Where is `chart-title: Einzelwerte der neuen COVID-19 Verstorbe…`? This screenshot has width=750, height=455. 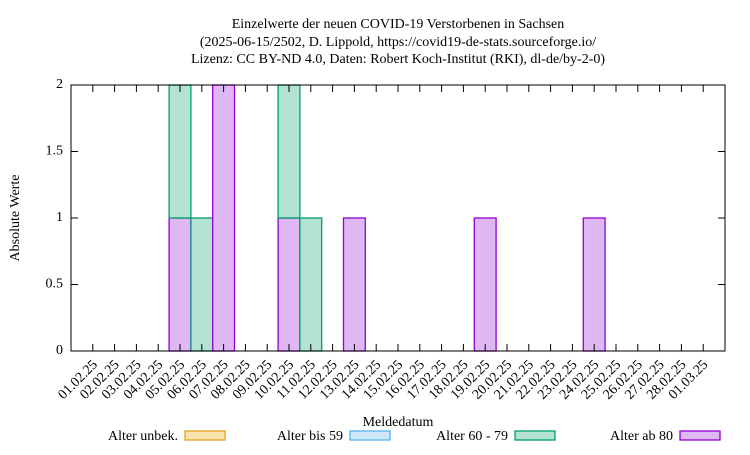 chart-title: Einzelwerte der neuen COVID-19 Verstorbe… is located at coordinates (398, 24).